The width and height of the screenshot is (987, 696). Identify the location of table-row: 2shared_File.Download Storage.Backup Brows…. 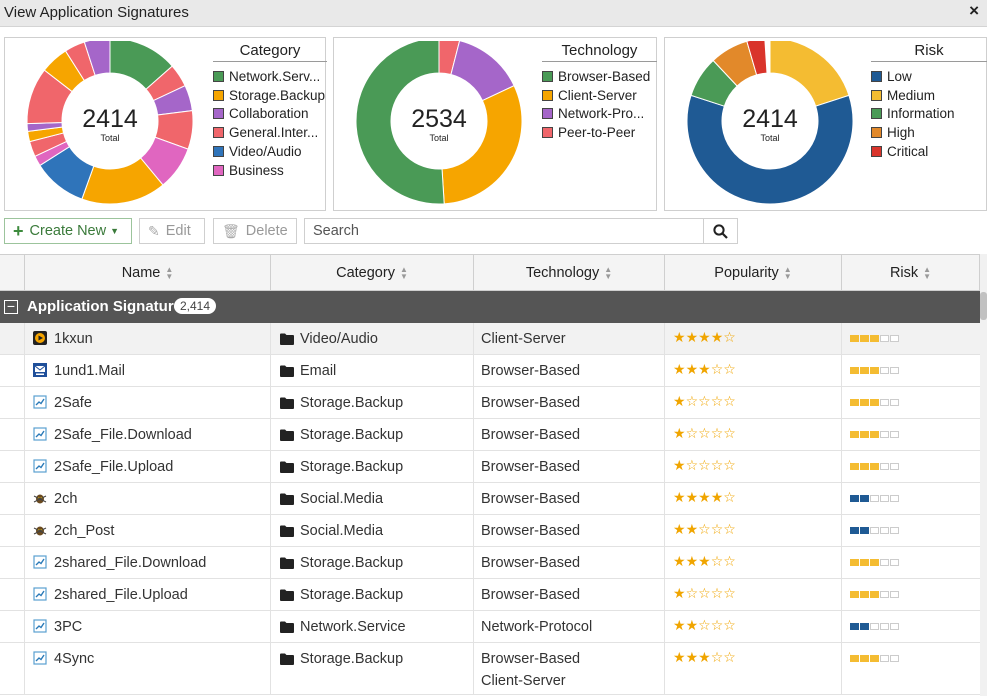
(490, 563).